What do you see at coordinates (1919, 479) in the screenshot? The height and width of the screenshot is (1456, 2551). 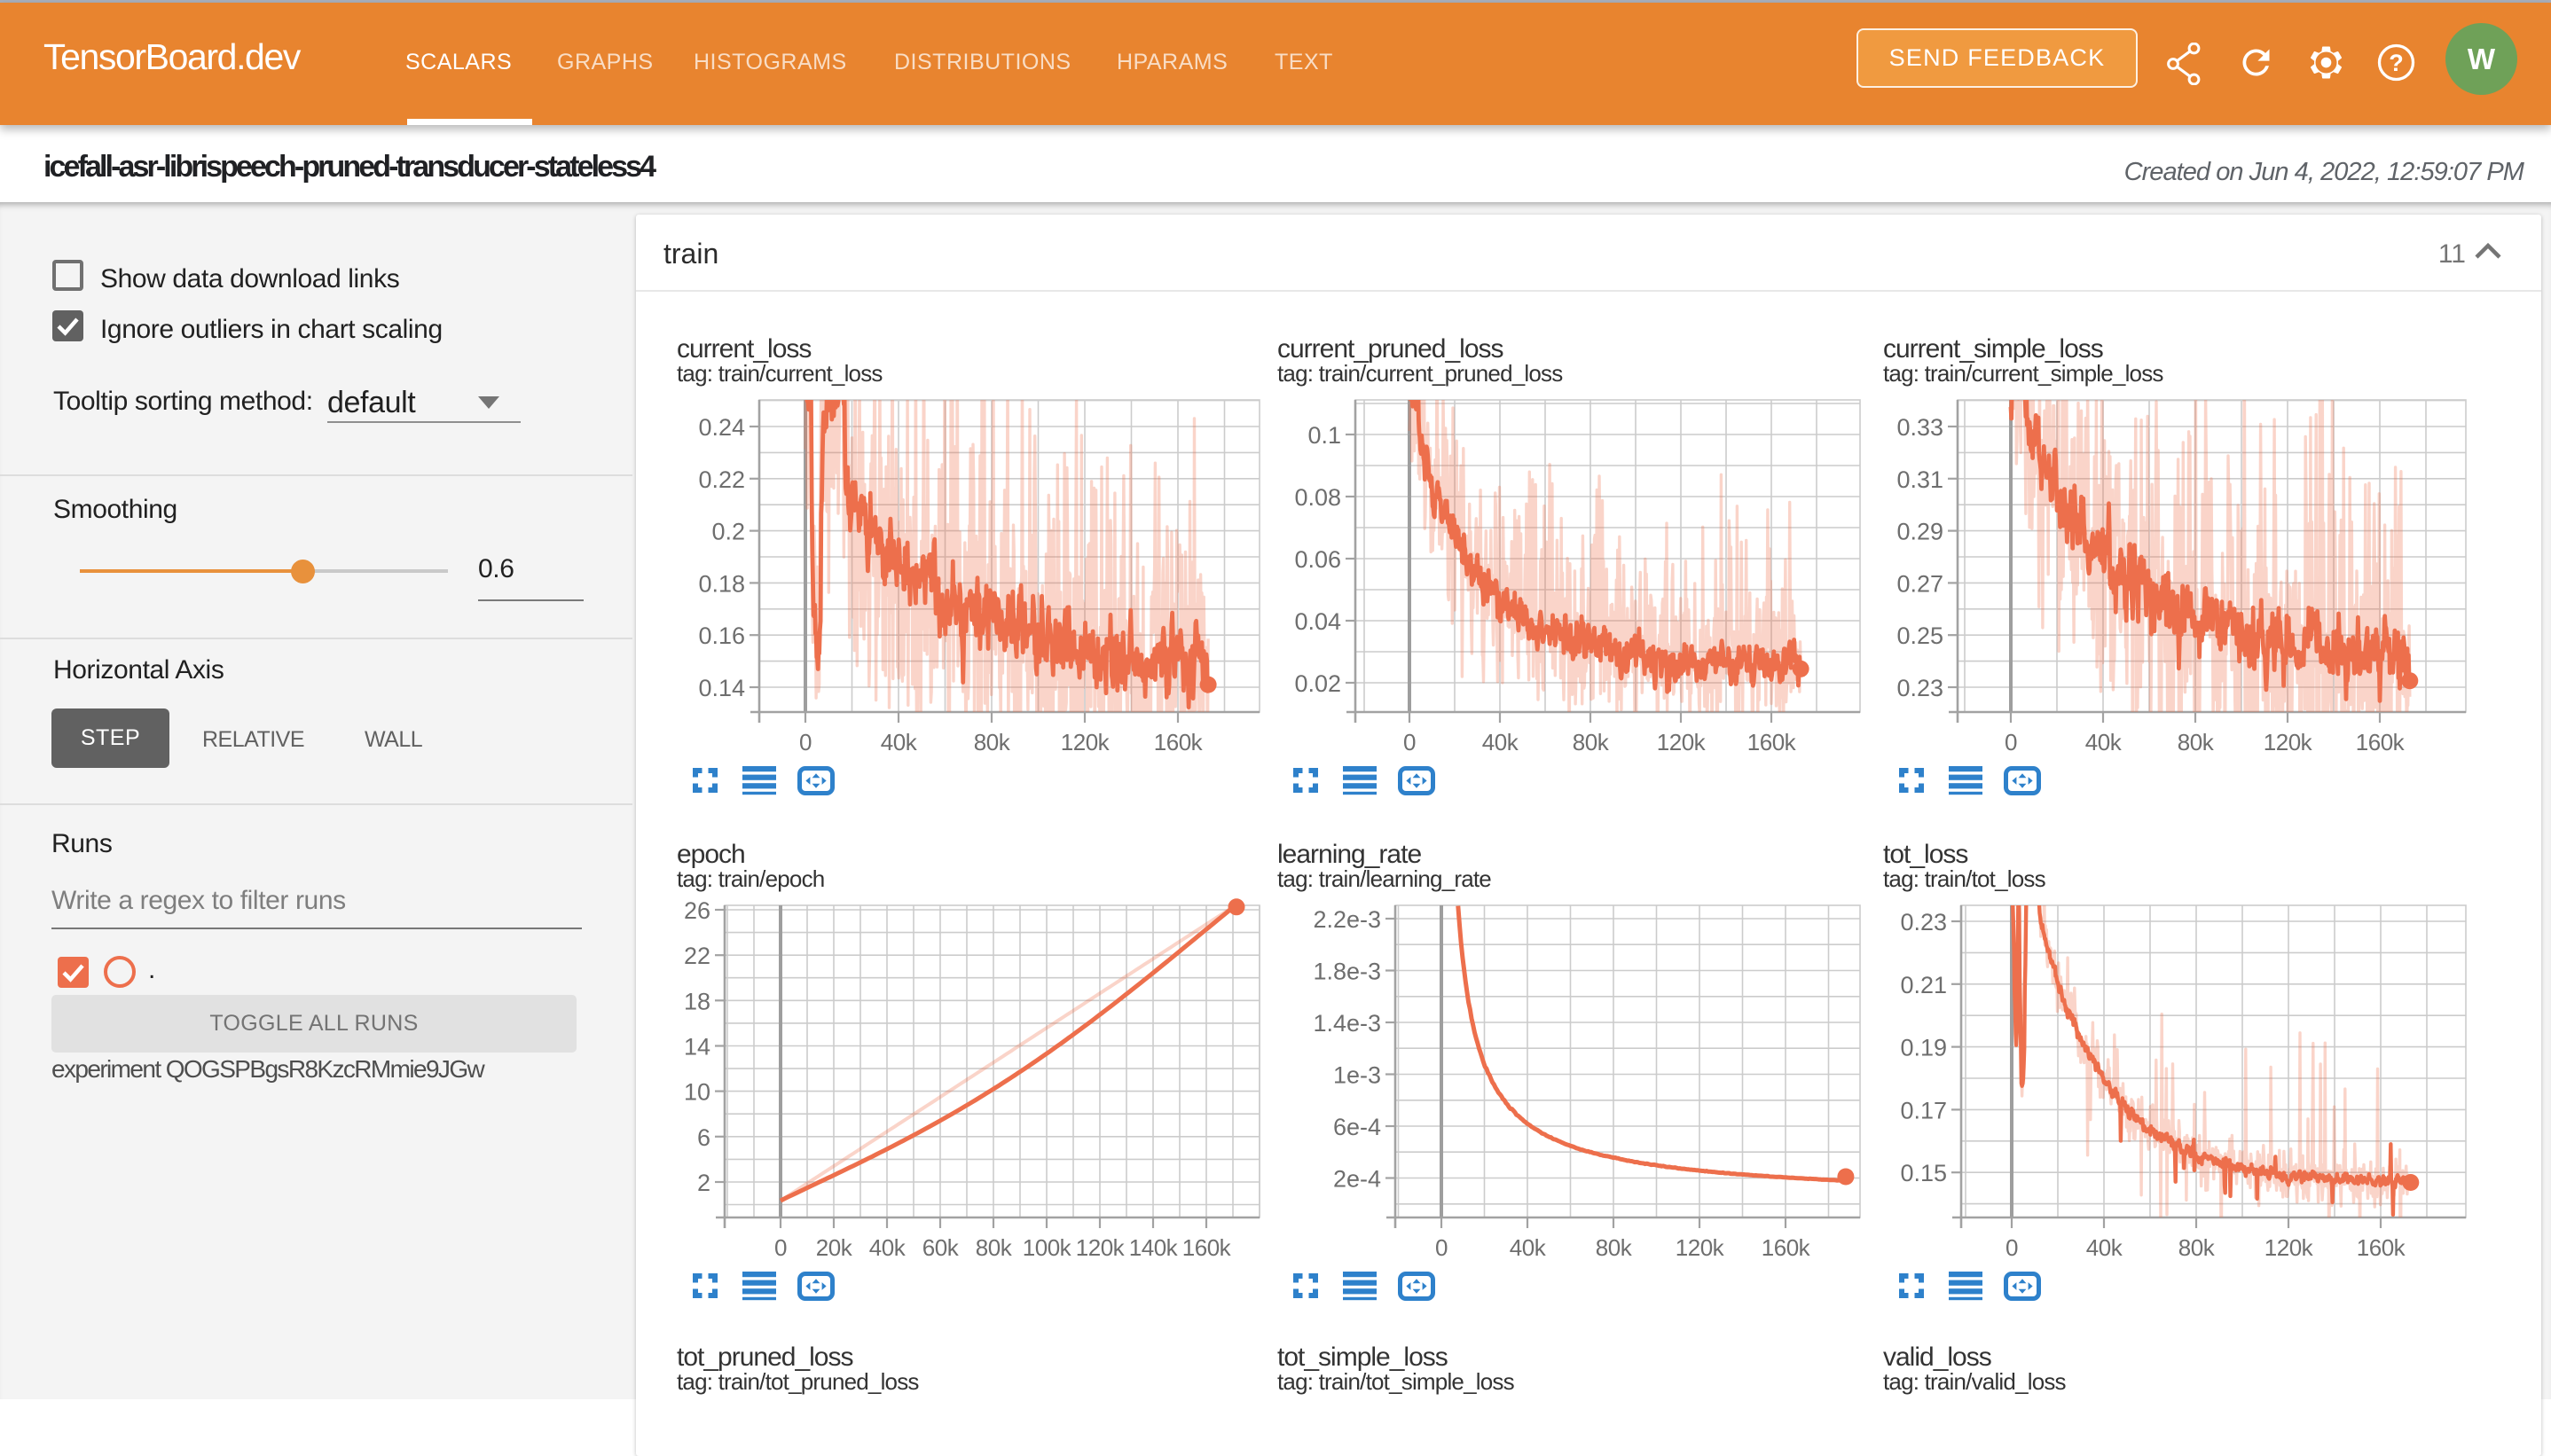 I see `svg-text: 0.31` at bounding box center [1919, 479].